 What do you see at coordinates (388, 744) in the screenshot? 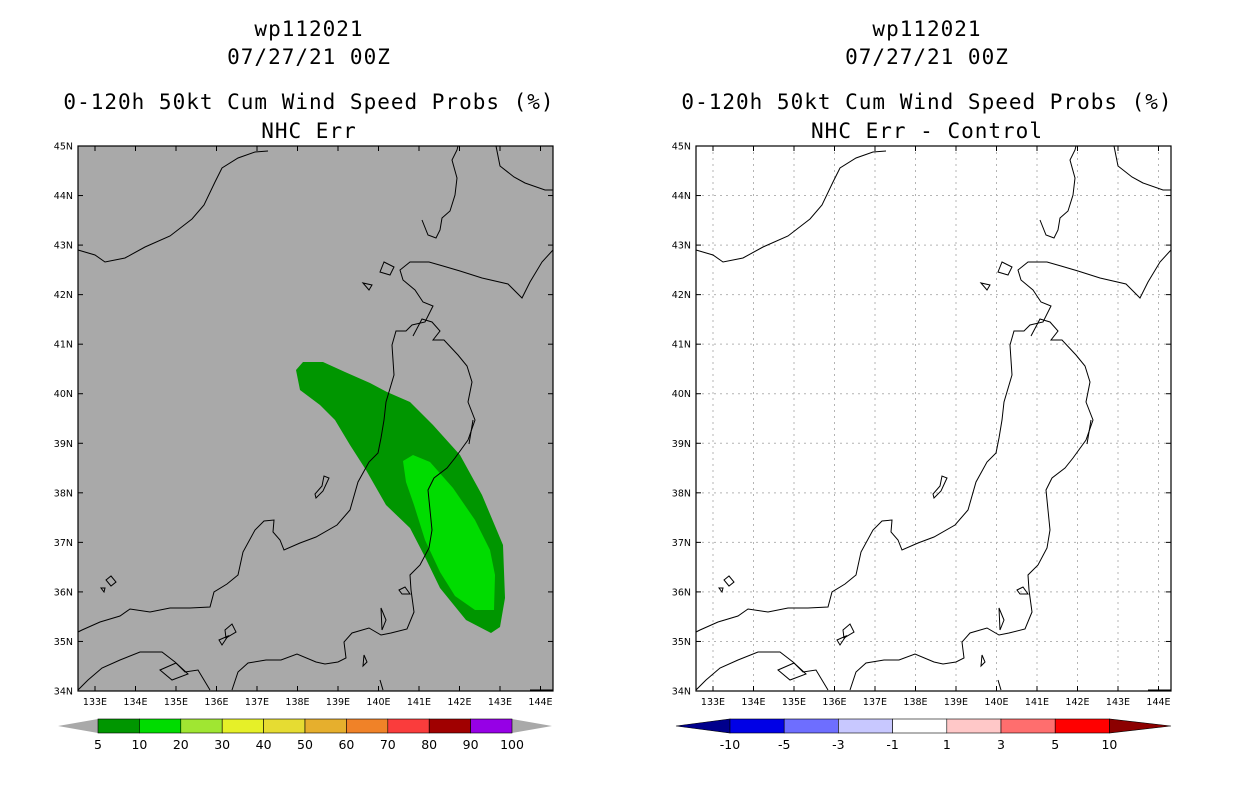
I see `colorbar-label: 70` at bounding box center [388, 744].